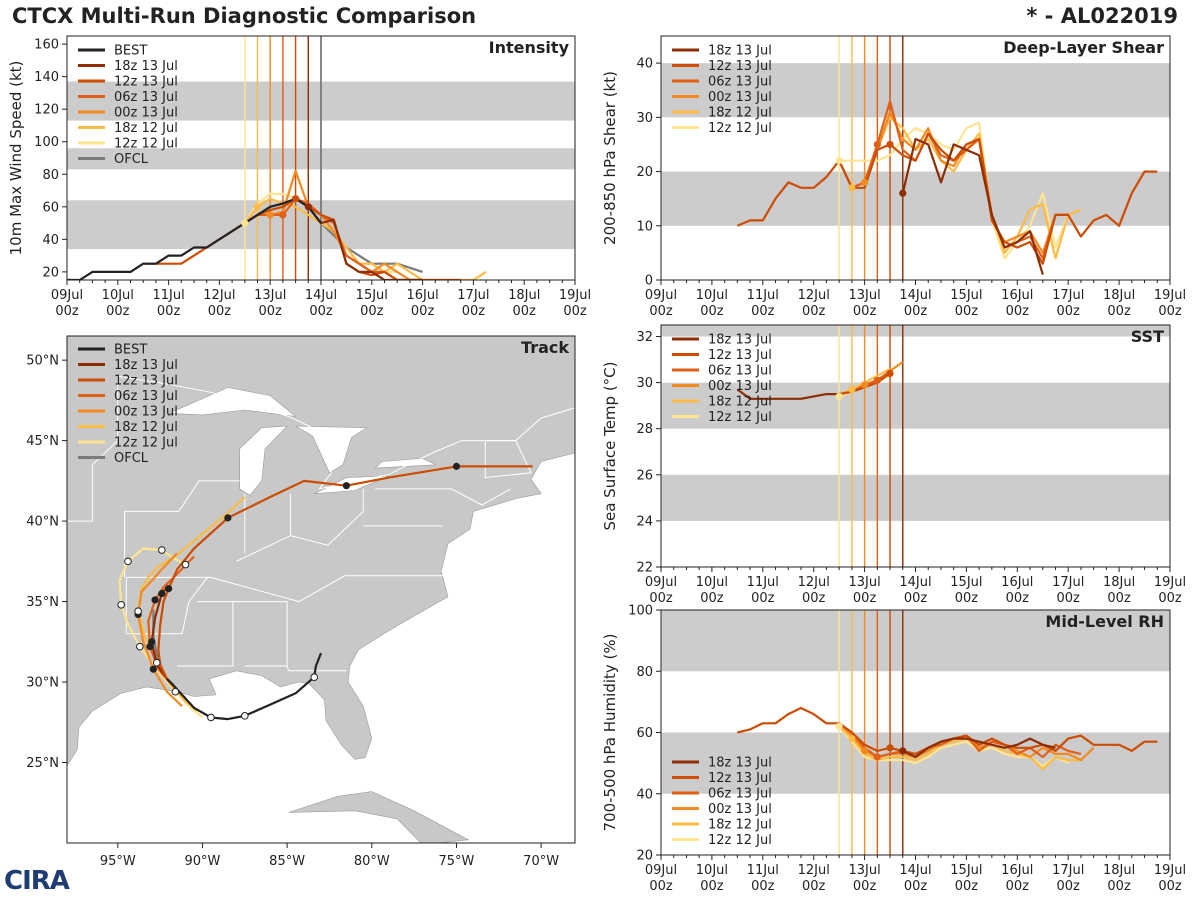  I want to click on y-tick-label: 26, so click(644, 475).